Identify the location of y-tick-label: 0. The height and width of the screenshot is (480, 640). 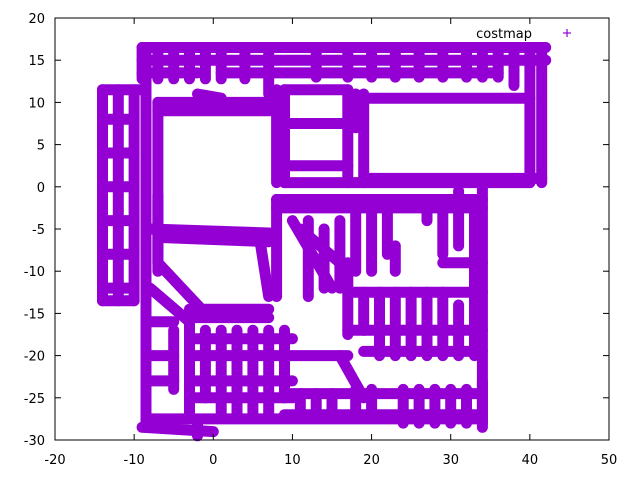
(41, 188).